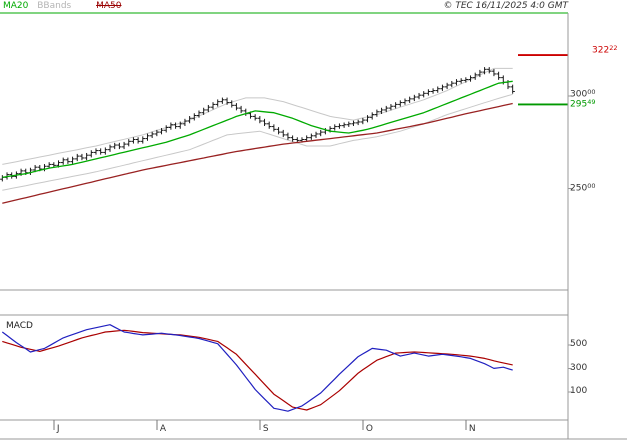 This screenshot has width=627, height=440. I want to click on macd-axis-label-300: 300, so click(579, 368).